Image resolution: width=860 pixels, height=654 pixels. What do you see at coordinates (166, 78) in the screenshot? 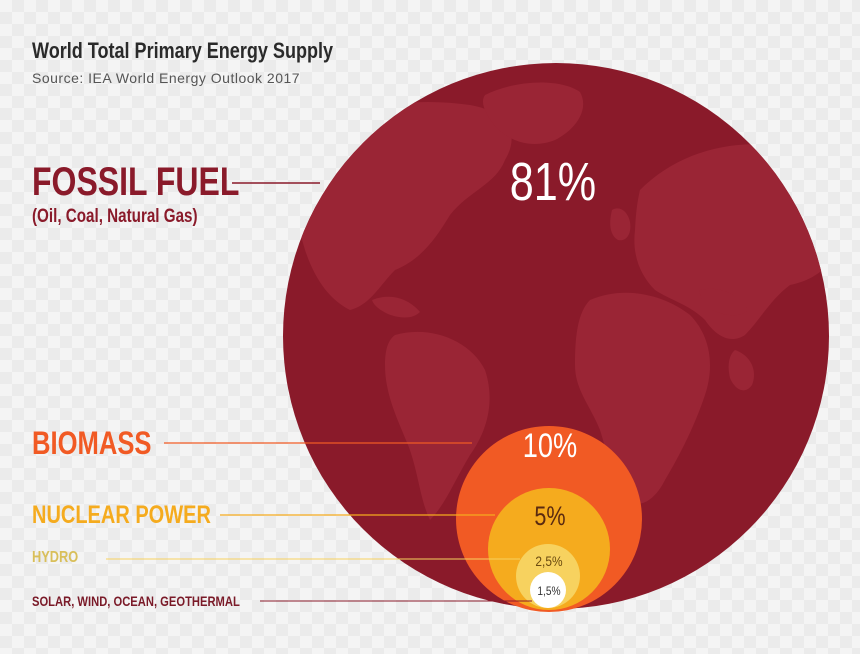
I see `chart-source: Source: IEA World Energy Outlook 2017` at bounding box center [166, 78].